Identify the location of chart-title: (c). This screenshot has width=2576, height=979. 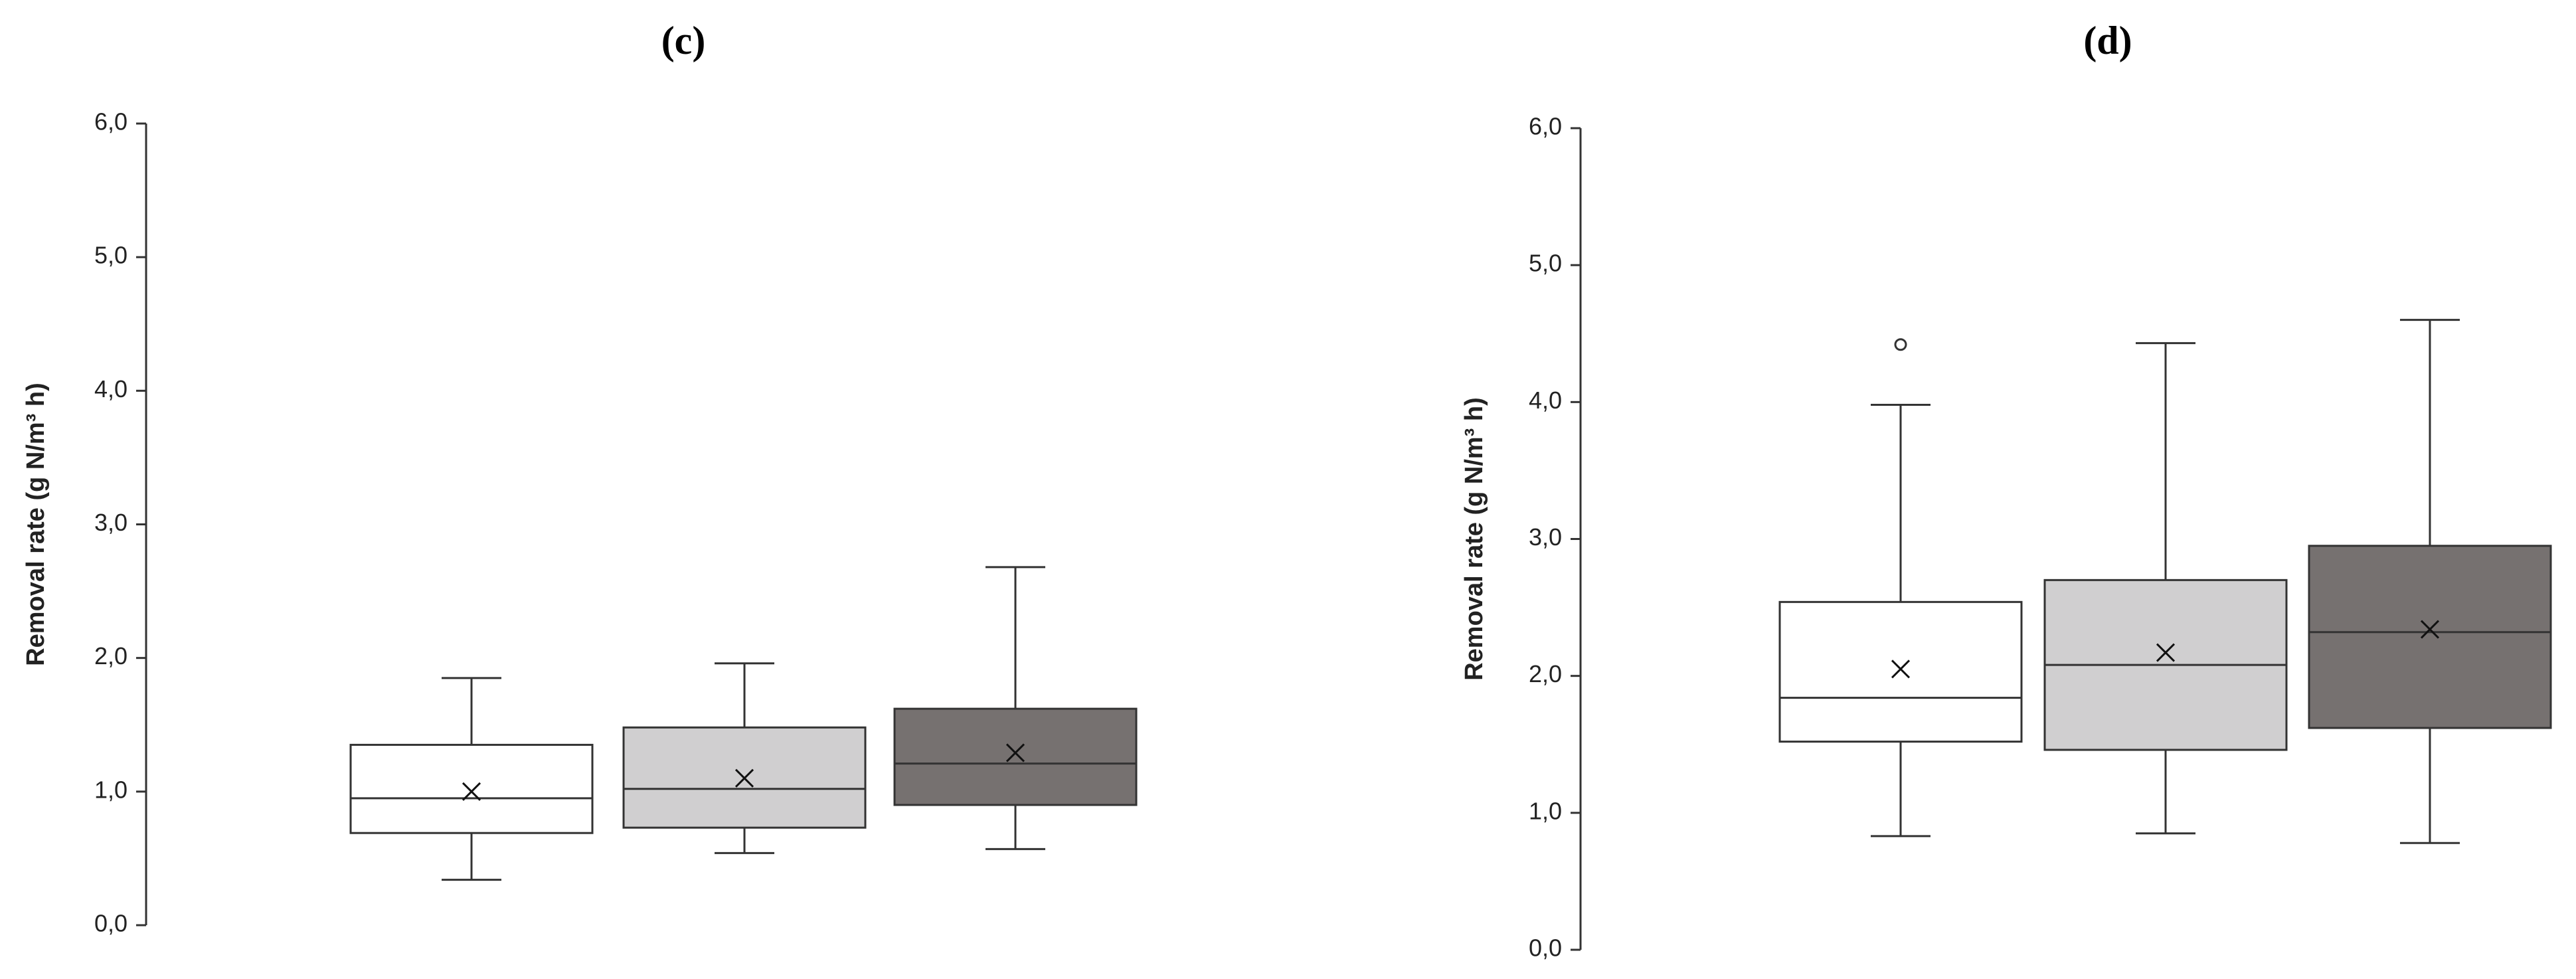
(683, 40).